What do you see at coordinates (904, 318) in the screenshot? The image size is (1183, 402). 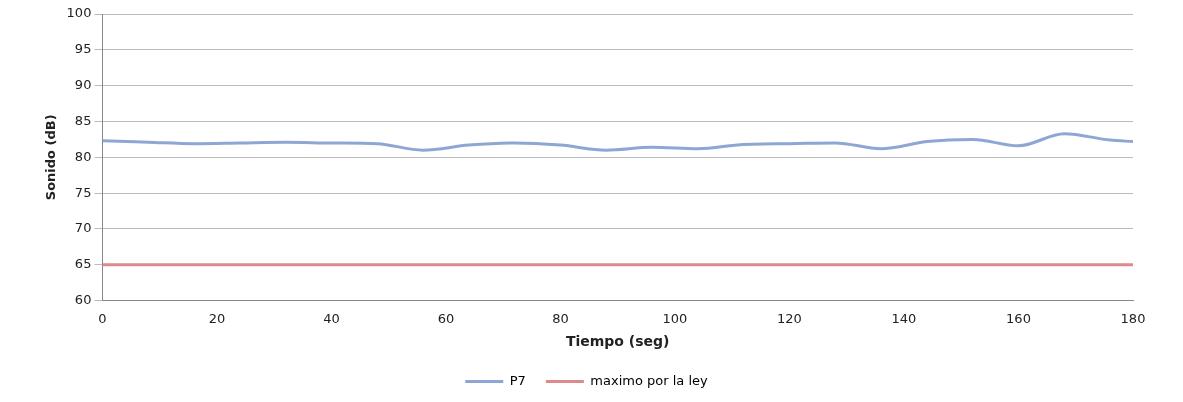 I see `x-tick-label: 140` at bounding box center [904, 318].